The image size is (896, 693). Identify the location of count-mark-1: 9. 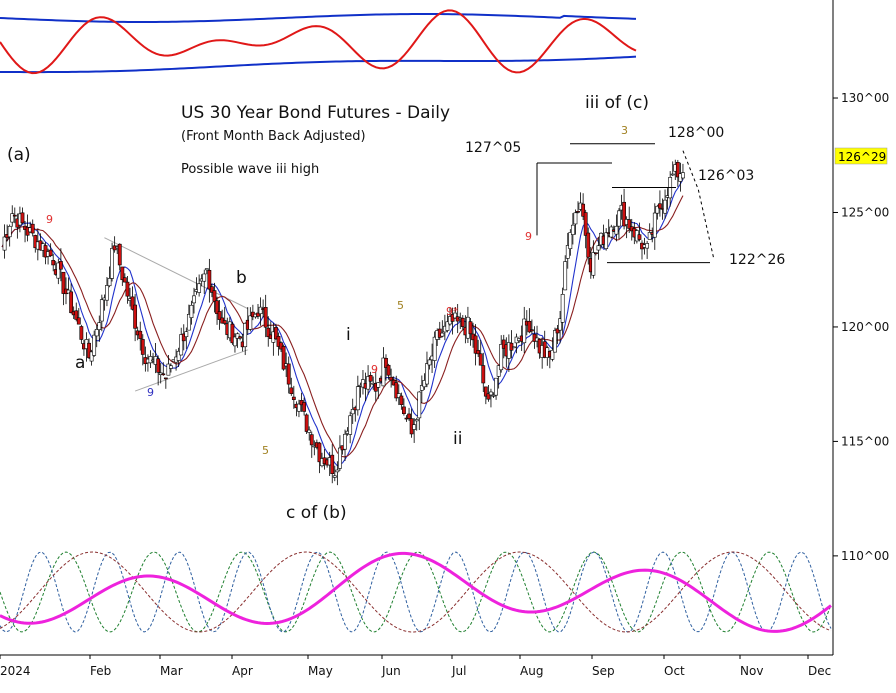
(49, 219).